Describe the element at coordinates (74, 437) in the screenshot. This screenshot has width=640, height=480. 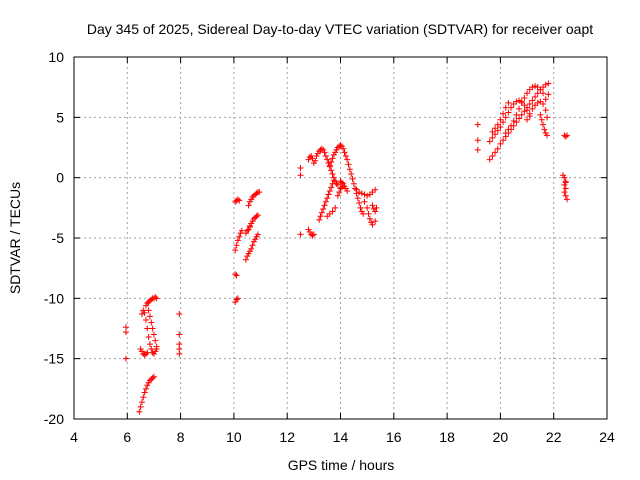
I see `x-tick-label: 4` at that location.